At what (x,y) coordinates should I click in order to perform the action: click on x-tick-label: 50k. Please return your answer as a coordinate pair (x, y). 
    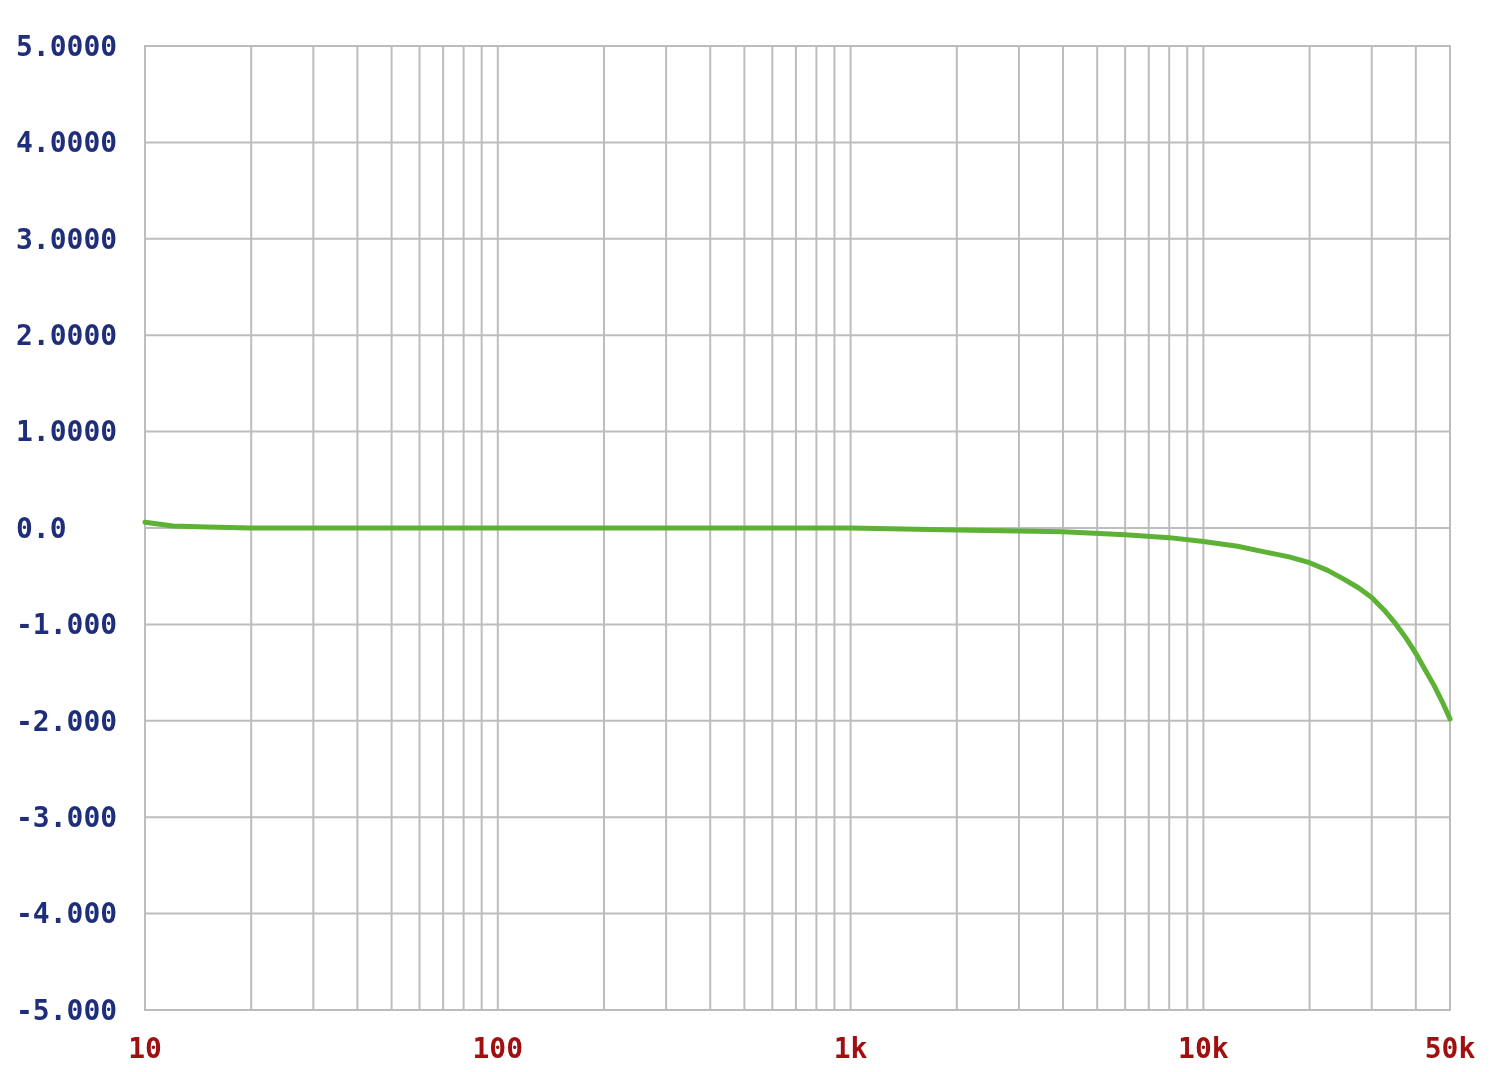
    Looking at the image, I should click on (1450, 1048).